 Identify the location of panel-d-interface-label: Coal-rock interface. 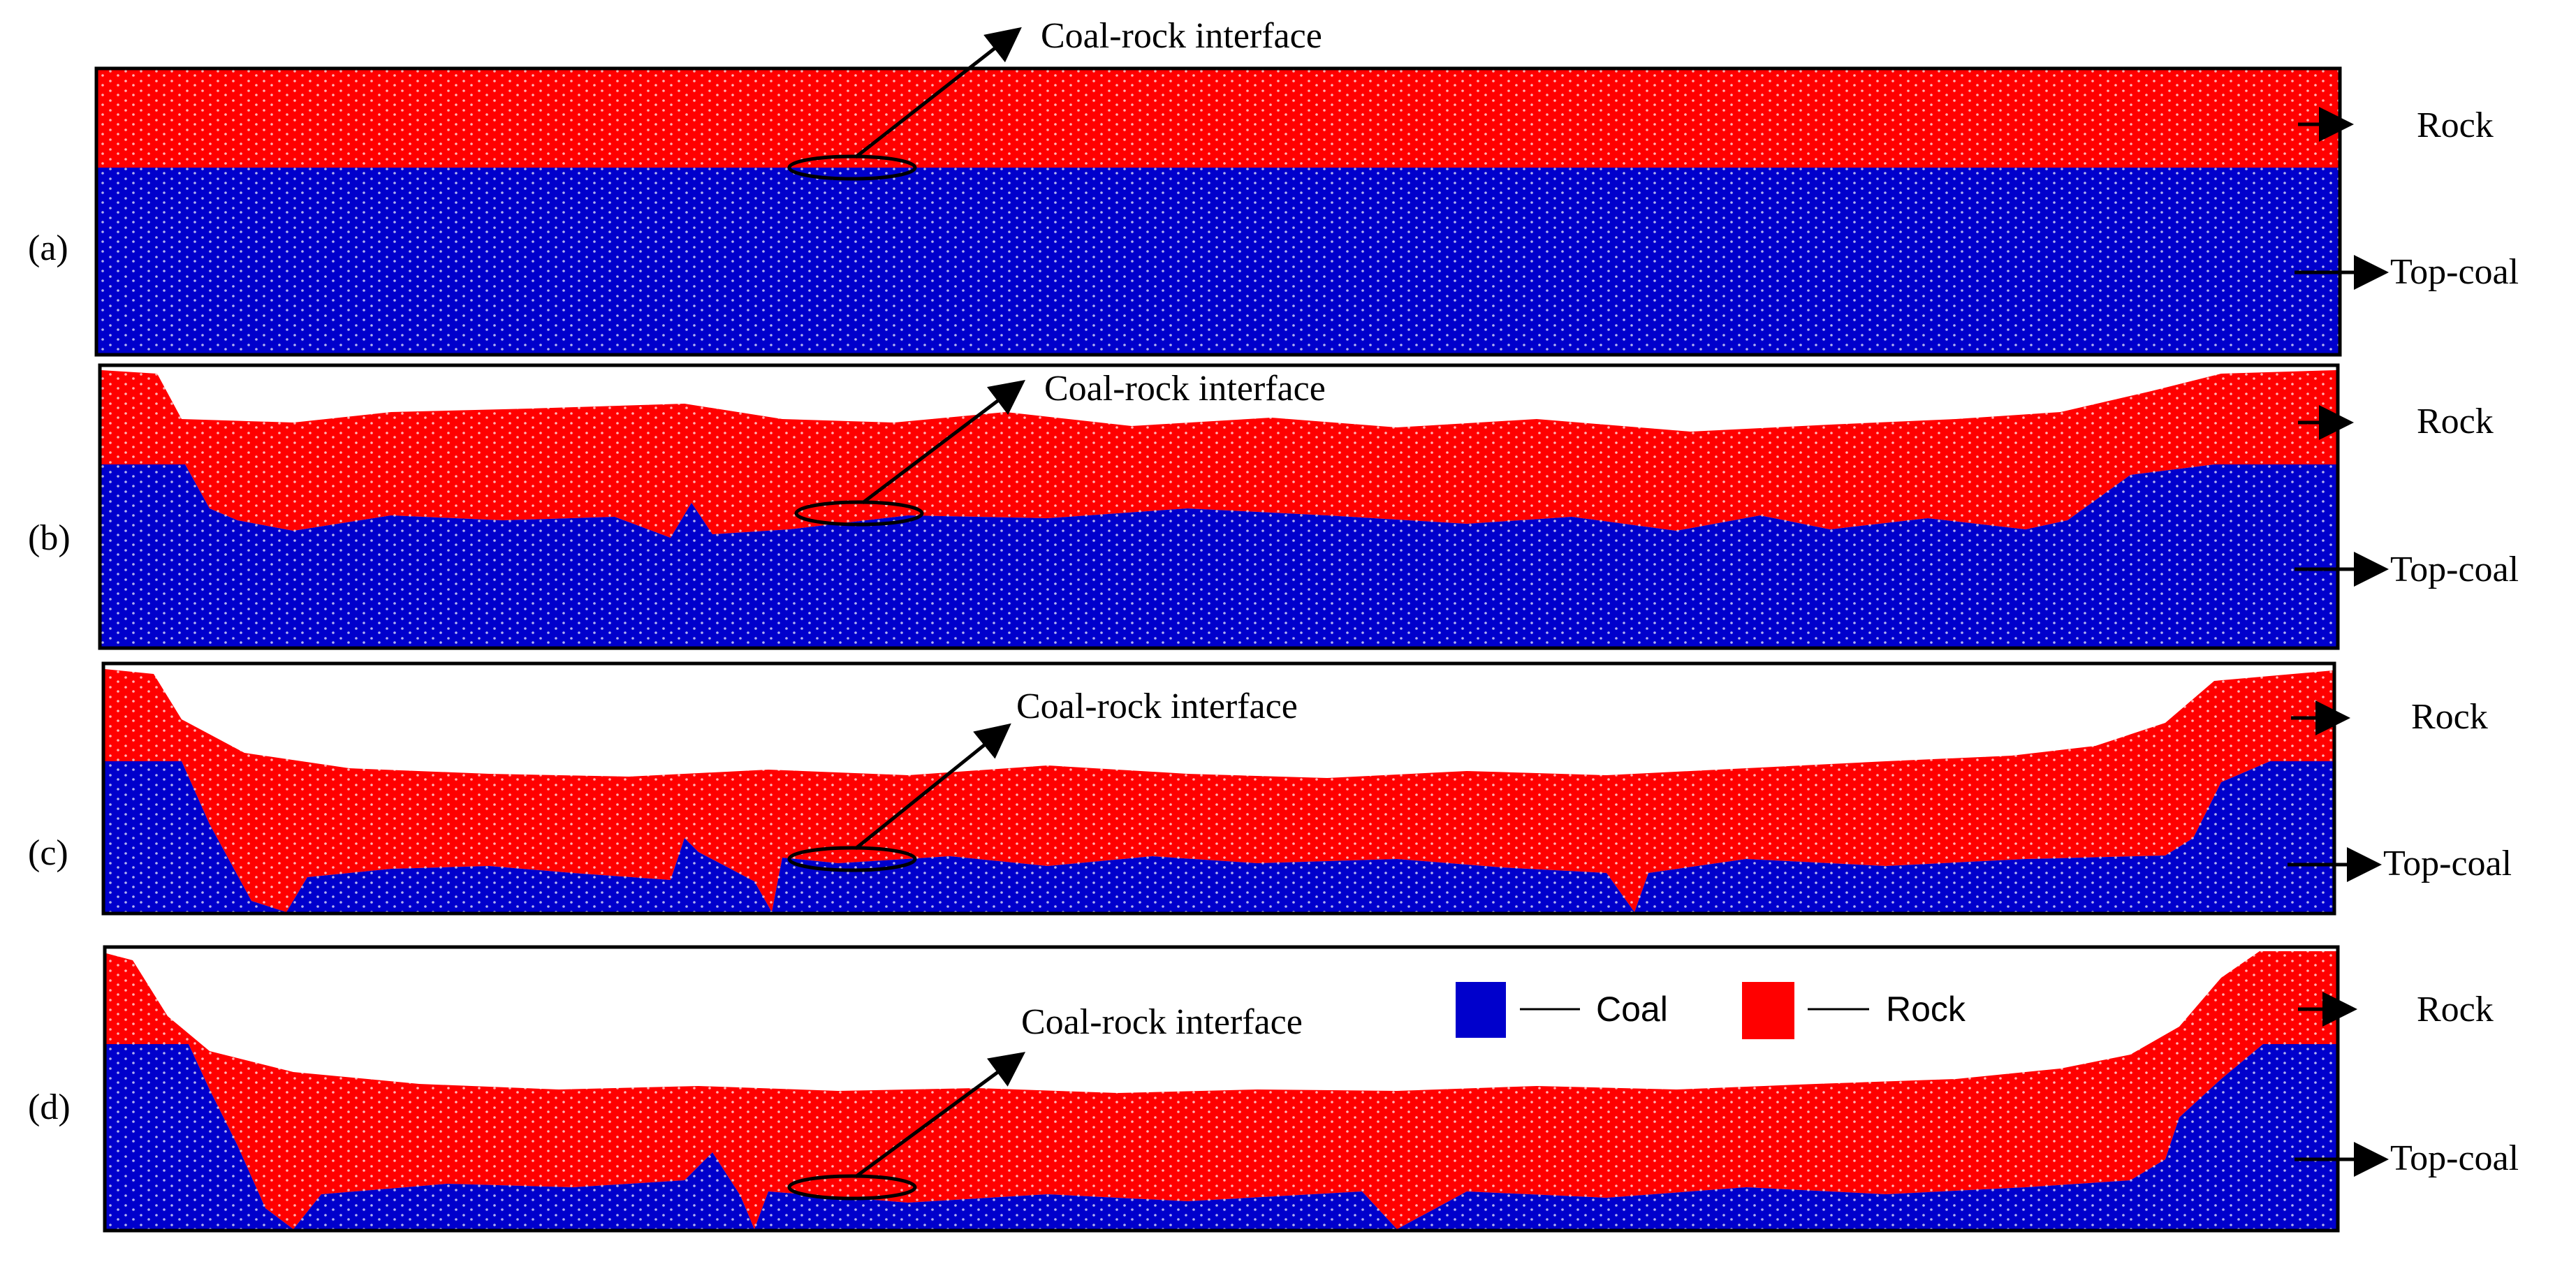
(1162, 1022).